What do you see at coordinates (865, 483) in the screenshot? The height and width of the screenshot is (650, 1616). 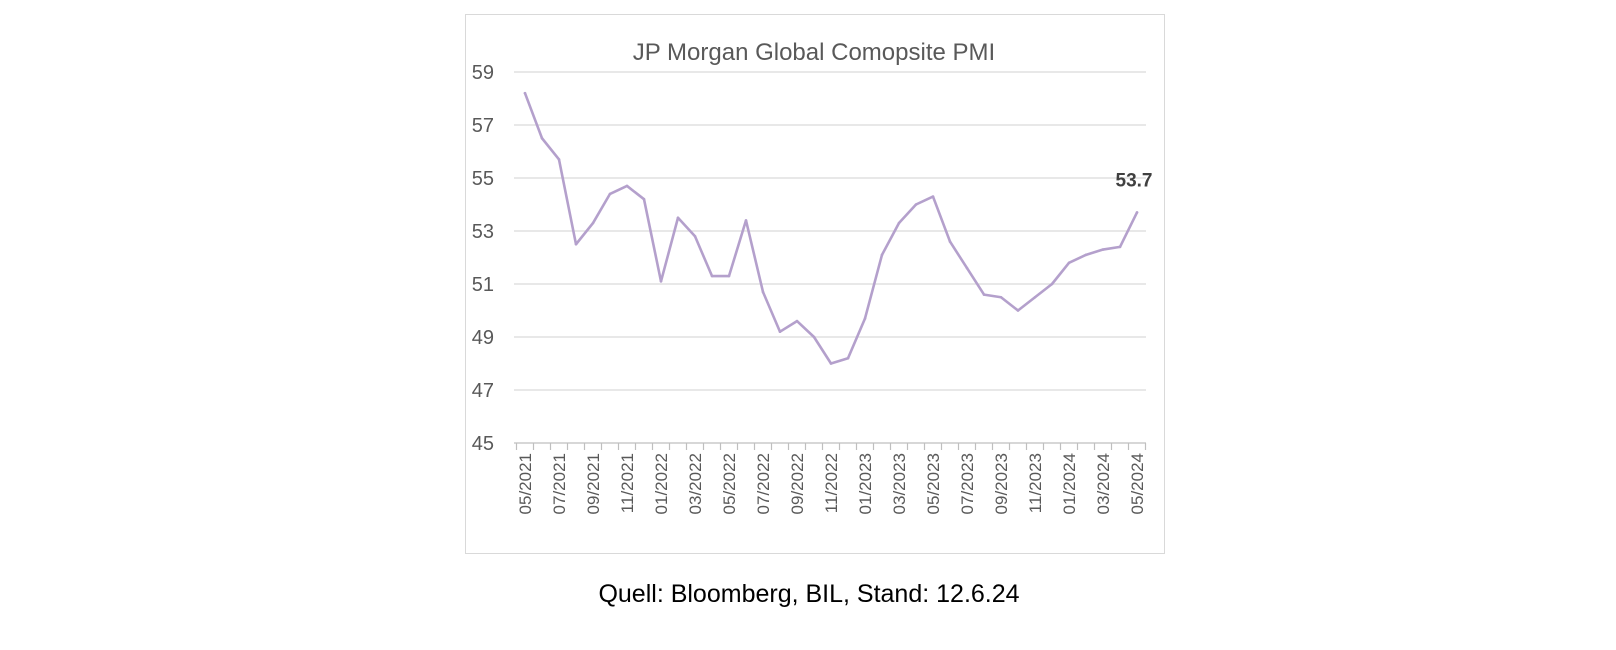 I see `x-tick-label: 01/2023` at bounding box center [865, 483].